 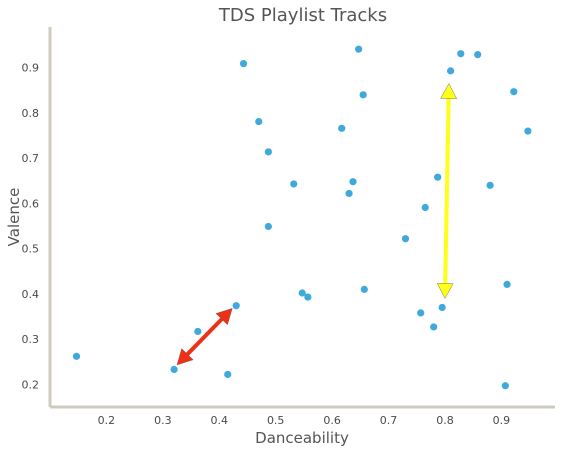 What do you see at coordinates (31, 203) in the screenshot?
I see `y-tick-label: 0.6` at bounding box center [31, 203].